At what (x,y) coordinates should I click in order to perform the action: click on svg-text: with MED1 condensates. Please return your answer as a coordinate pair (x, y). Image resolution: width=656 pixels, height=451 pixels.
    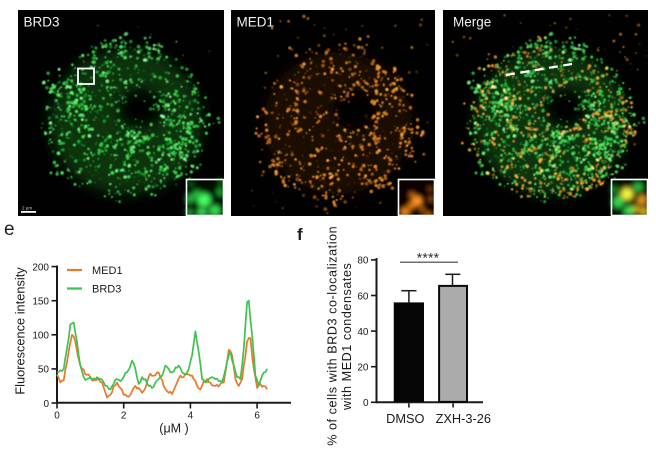
    Looking at the image, I should click on (347, 337).